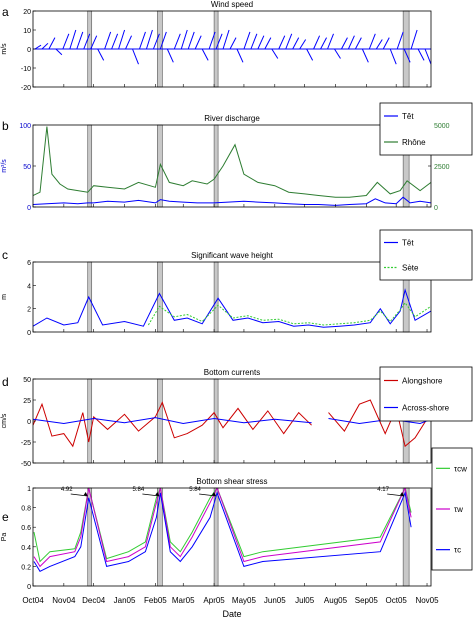 The height and width of the screenshot is (622, 474). I want to click on x-axis-label: Date, so click(231, 614).